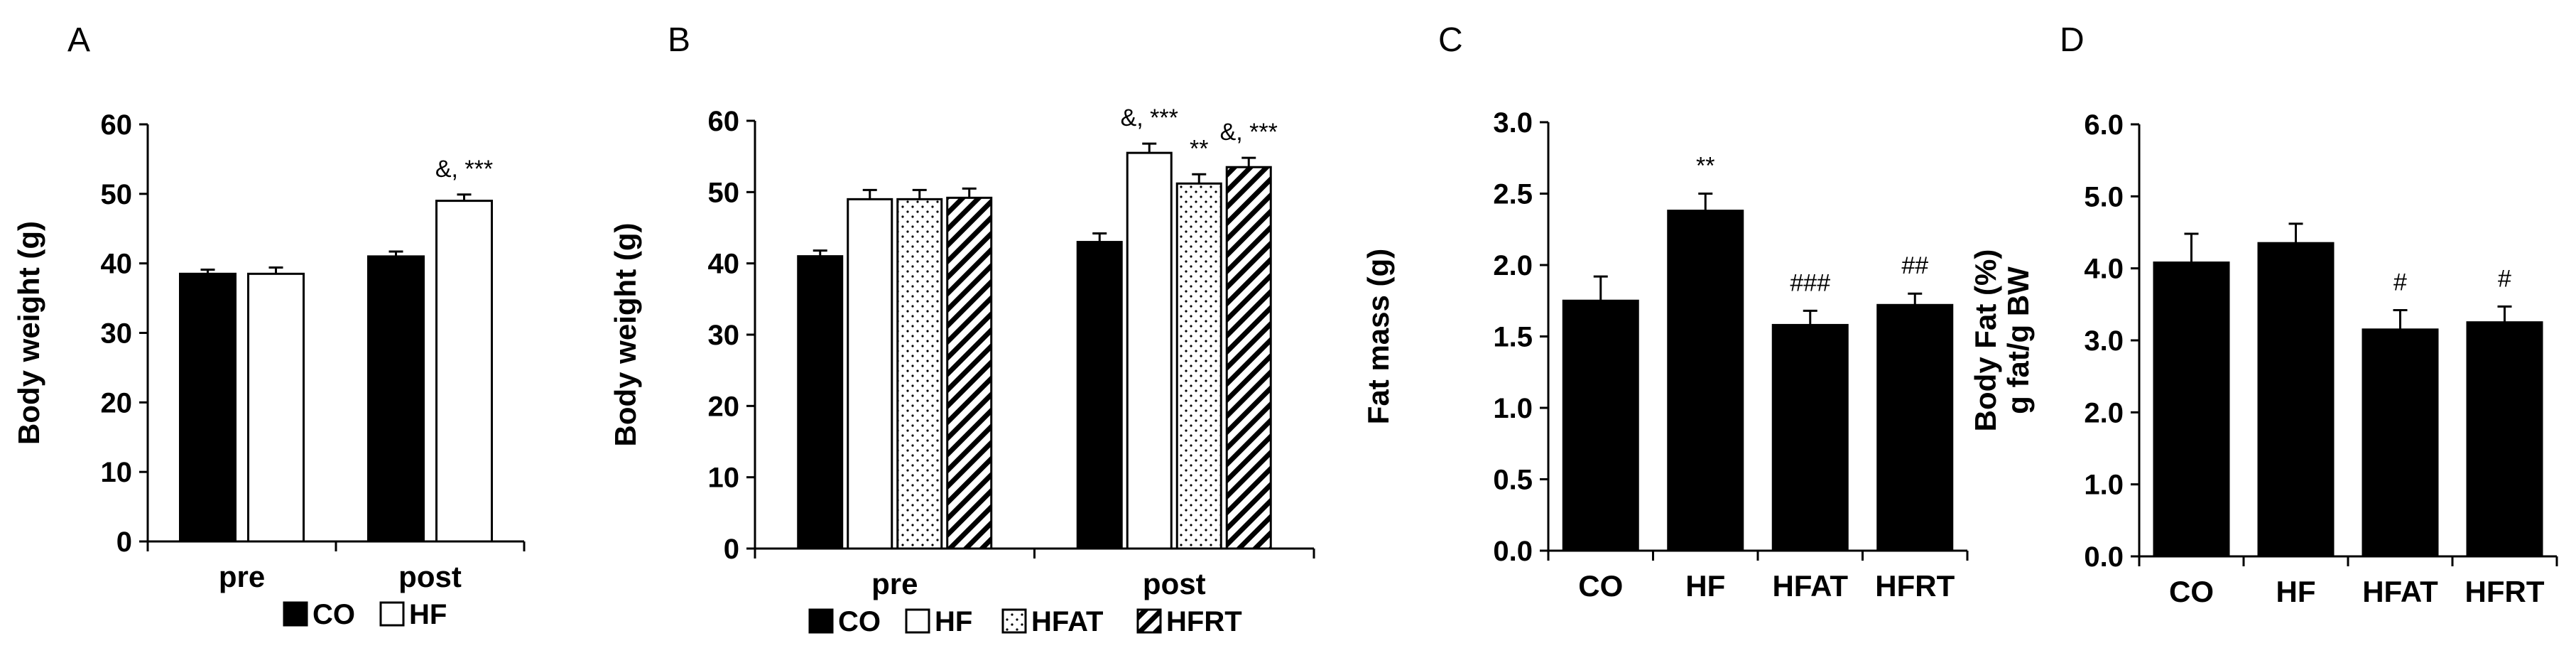 Image resolution: width=2576 pixels, height=653 pixels. I want to click on panel-letter: A, so click(79, 40).